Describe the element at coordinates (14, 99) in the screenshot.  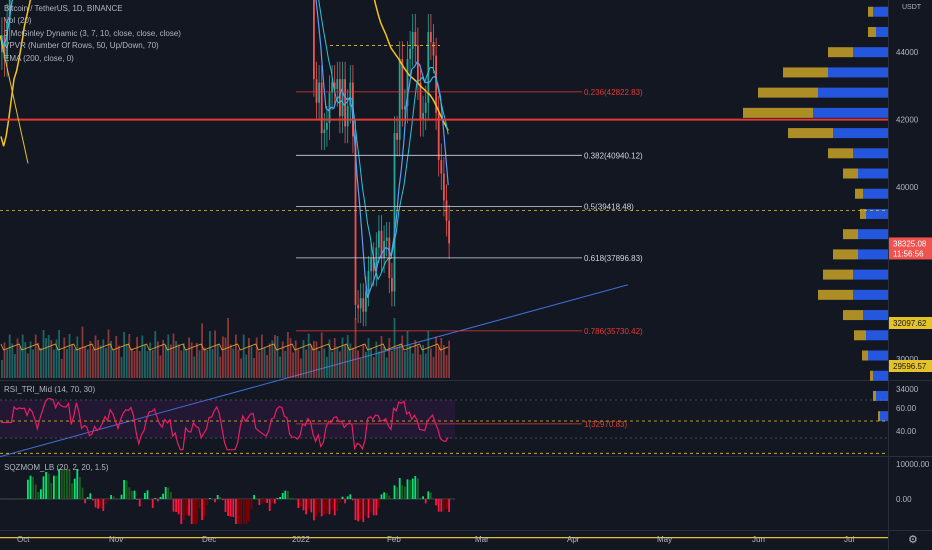
I see `diag-line` at that location.